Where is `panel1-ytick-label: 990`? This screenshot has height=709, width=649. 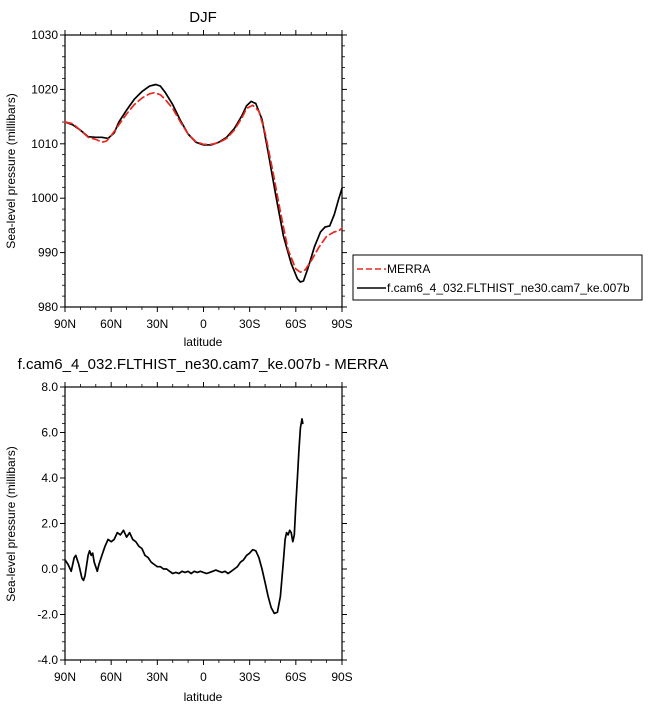
panel1-ytick-label: 990 is located at coordinates (48, 253).